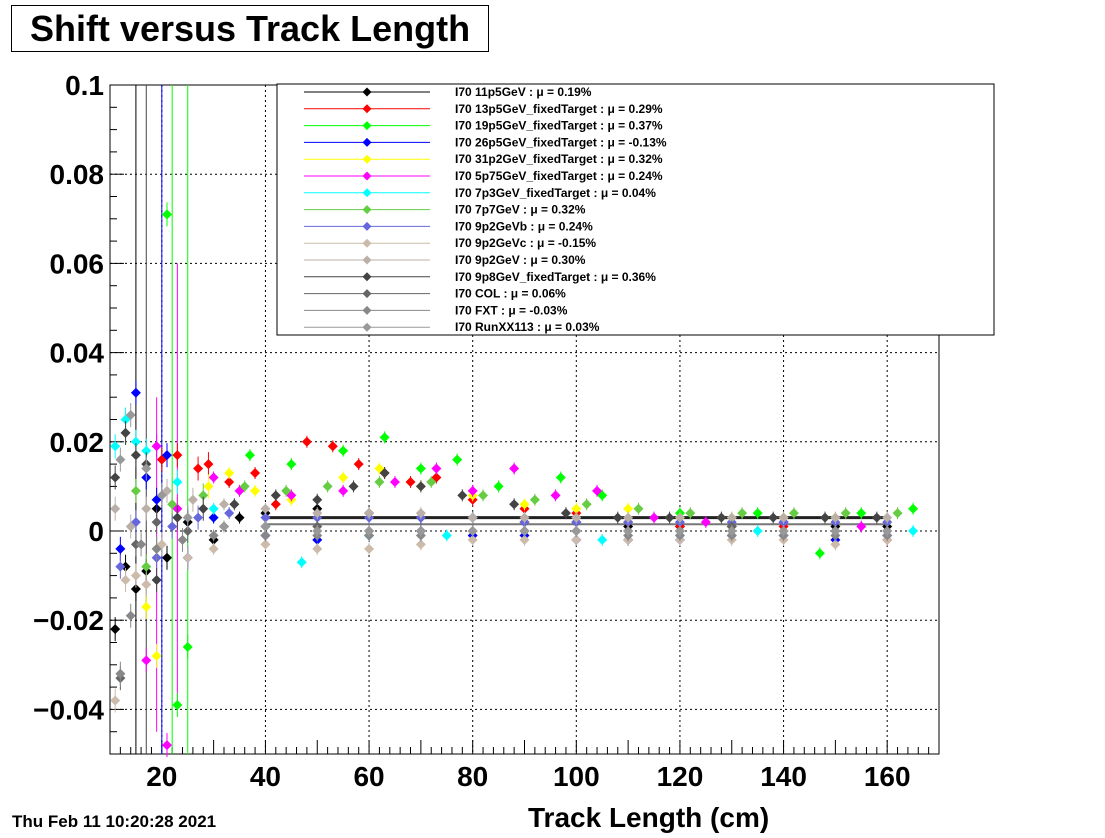  What do you see at coordinates (649, 817) in the screenshot?
I see `x-axis-label: Track Length (cm)` at bounding box center [649, 817].